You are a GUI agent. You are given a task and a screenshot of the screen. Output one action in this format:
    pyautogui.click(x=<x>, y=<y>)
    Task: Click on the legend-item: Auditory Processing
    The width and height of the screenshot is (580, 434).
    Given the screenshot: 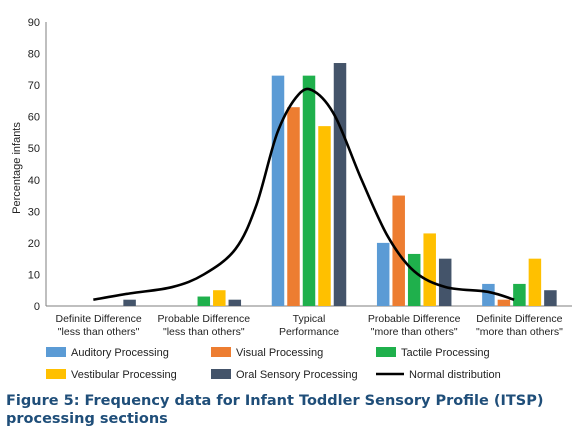 What is the action you would take?
    pyautogui.click(x=107, y=353)
    